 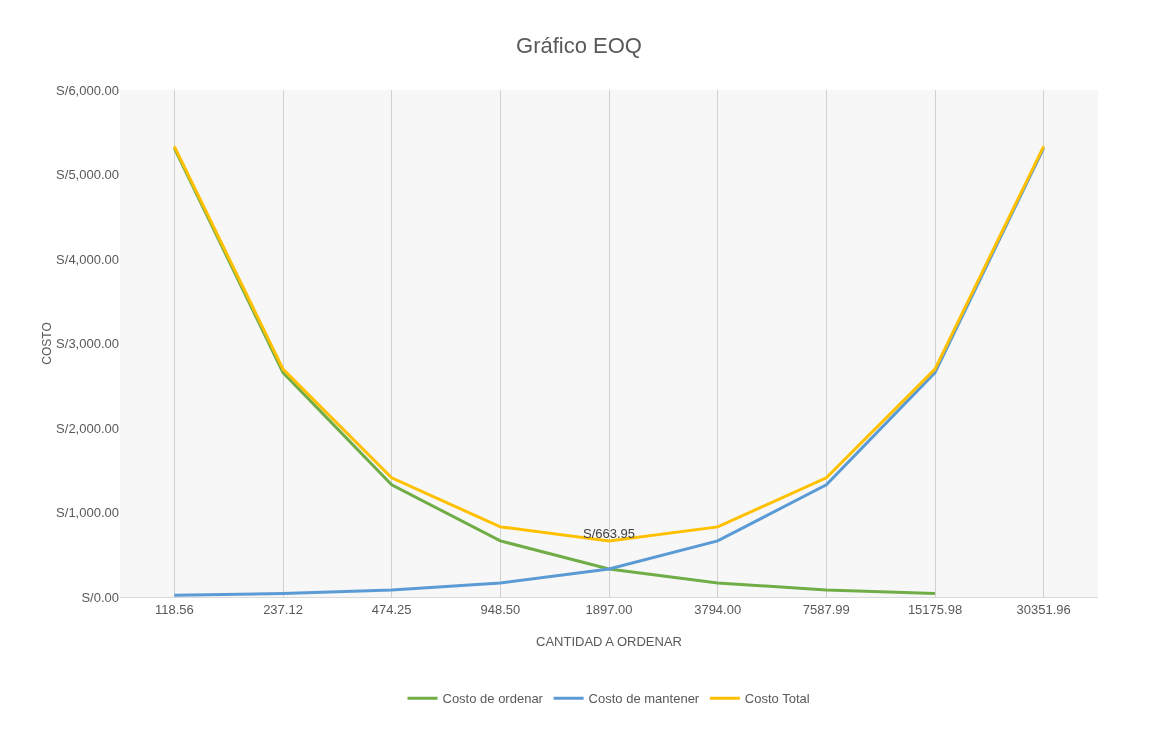 I want to click on y-axis-title: COSTO, so click(x=47, y=343).